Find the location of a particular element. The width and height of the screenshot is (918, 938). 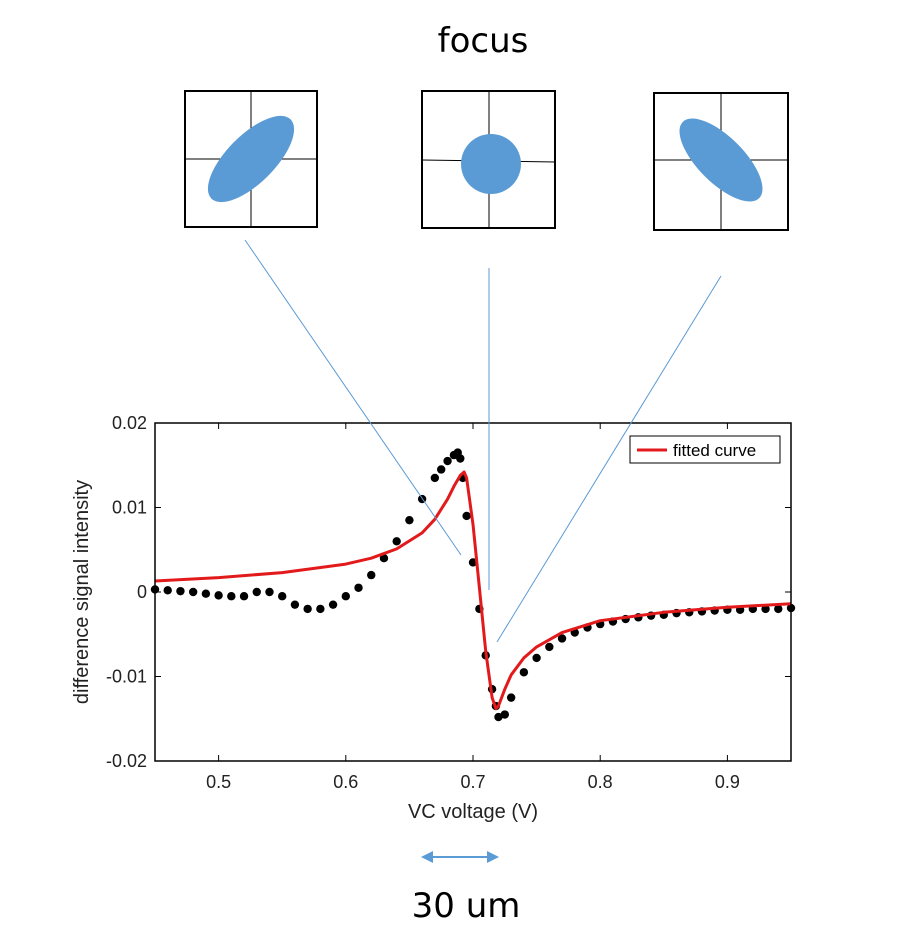

x-axis-label: VC voltage (V) is located at coordinates (473, 812).